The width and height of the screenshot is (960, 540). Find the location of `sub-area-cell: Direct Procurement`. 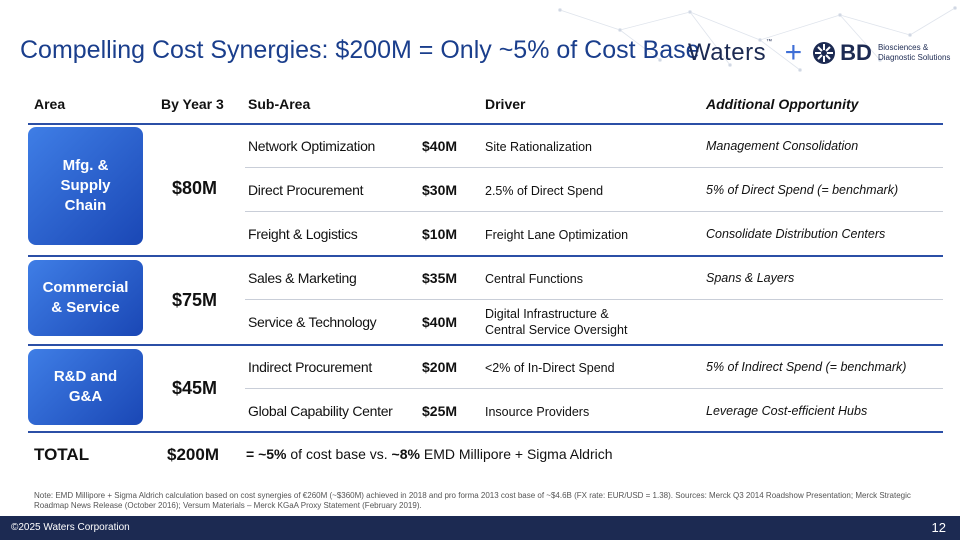

sub-area-cell: Direct Procurement is located at coordinates (306, 190).